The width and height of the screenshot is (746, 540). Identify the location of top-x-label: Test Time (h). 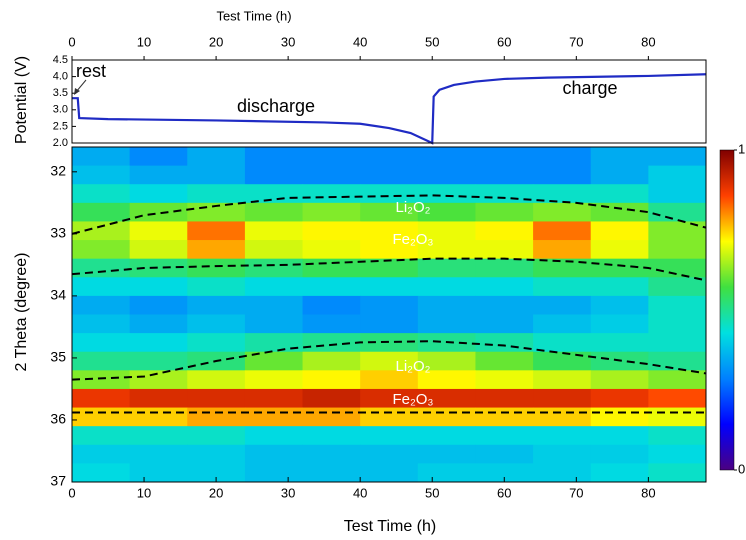
(253, 15).